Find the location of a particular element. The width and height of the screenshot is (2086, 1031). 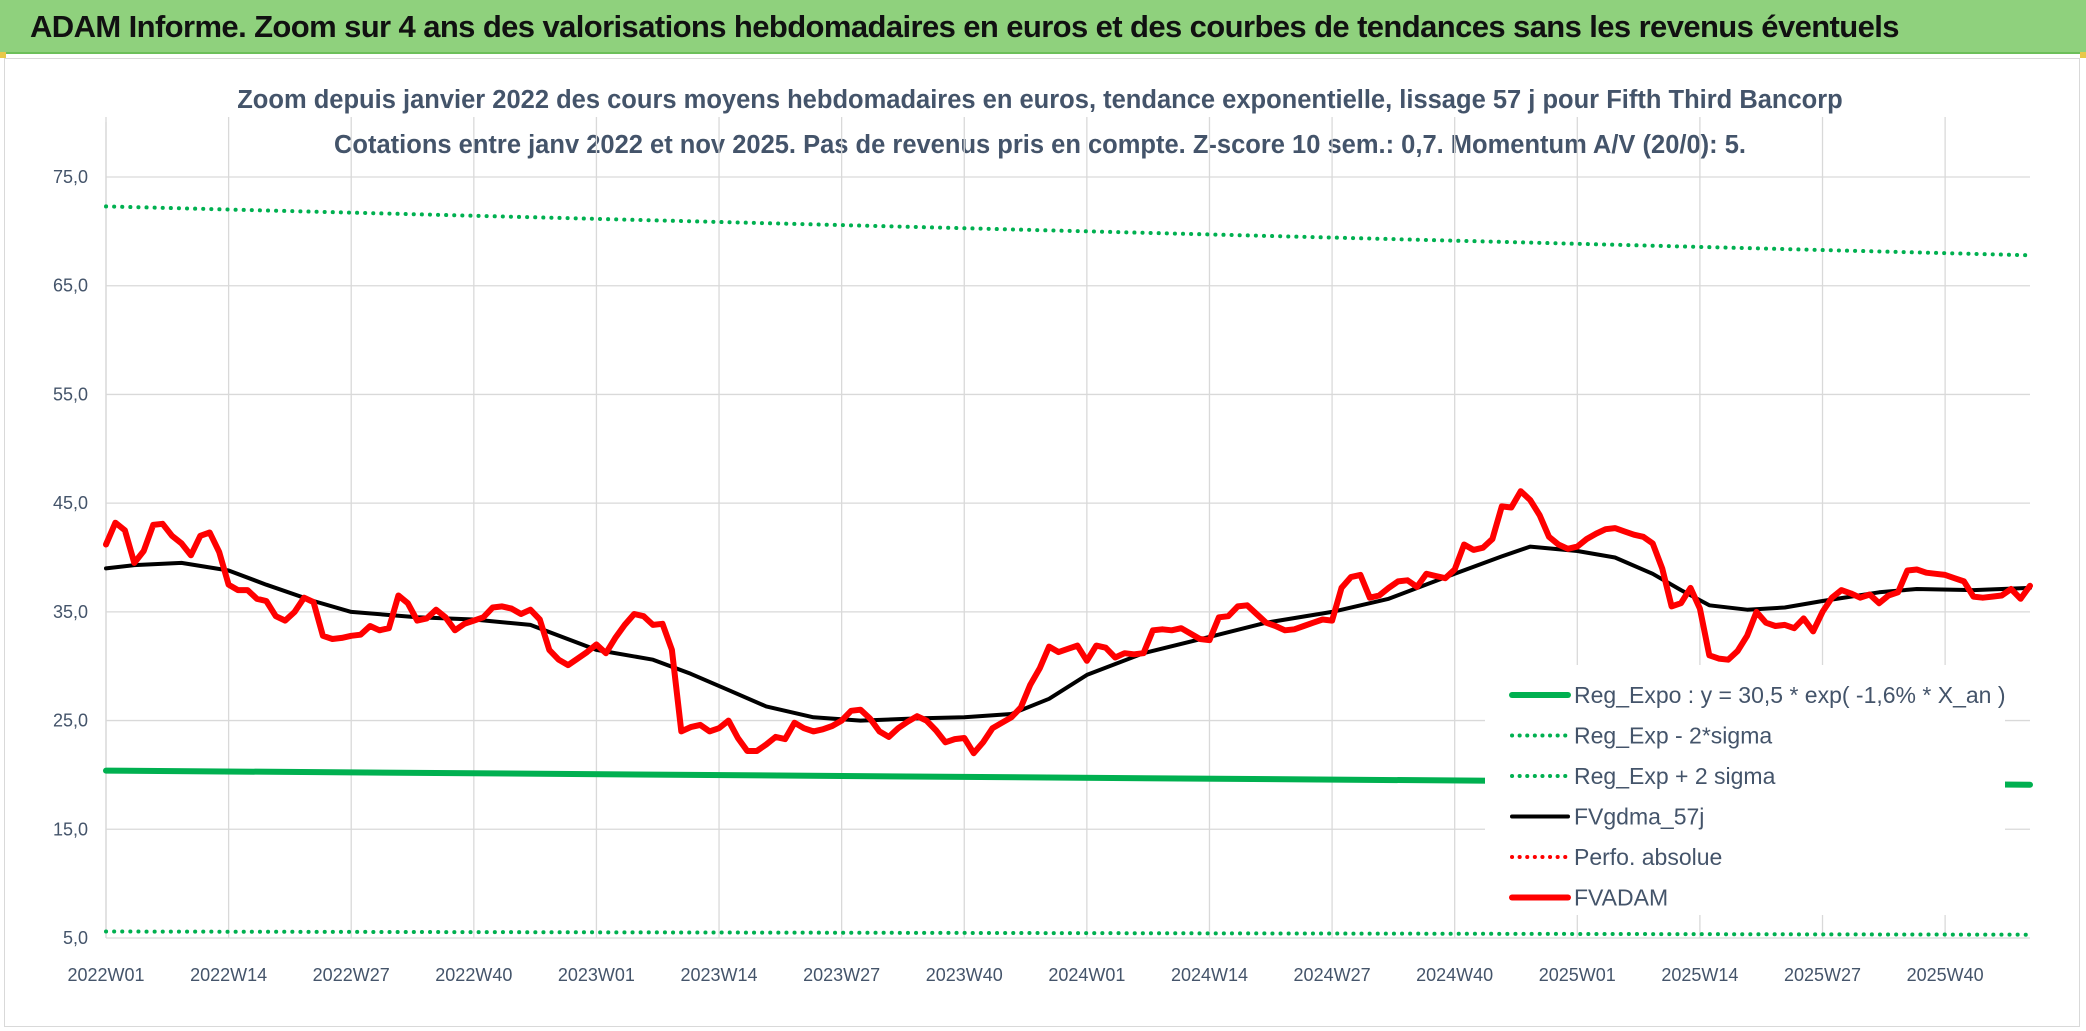

x-tick-label: 2023W14 is located at coordinates (719, 975).